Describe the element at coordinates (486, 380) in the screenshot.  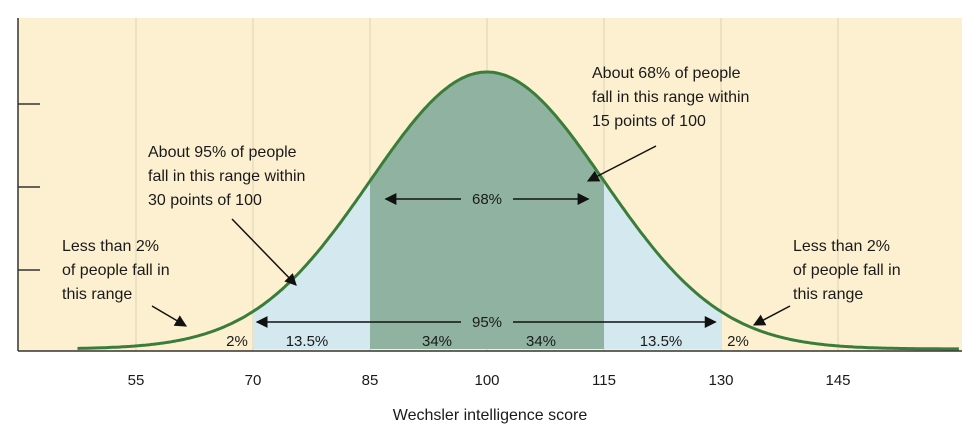
I see `x-tick-label-100: 100` at that location.